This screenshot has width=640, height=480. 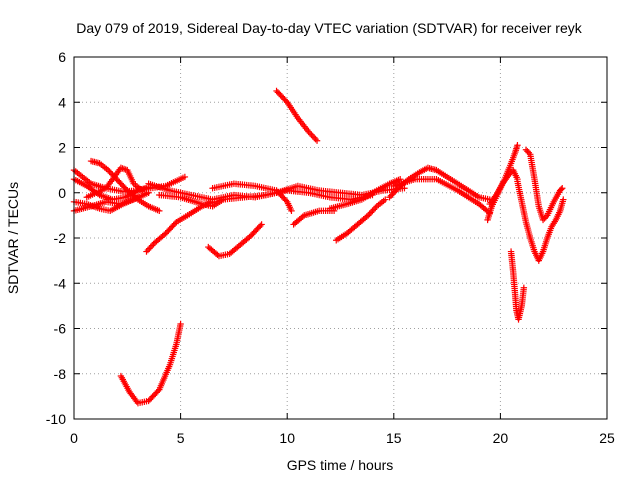 What do you see at coordinates (62, 102) in the screenshot?
I see `y-tick-label: 4` at bounding box center [62, 102].